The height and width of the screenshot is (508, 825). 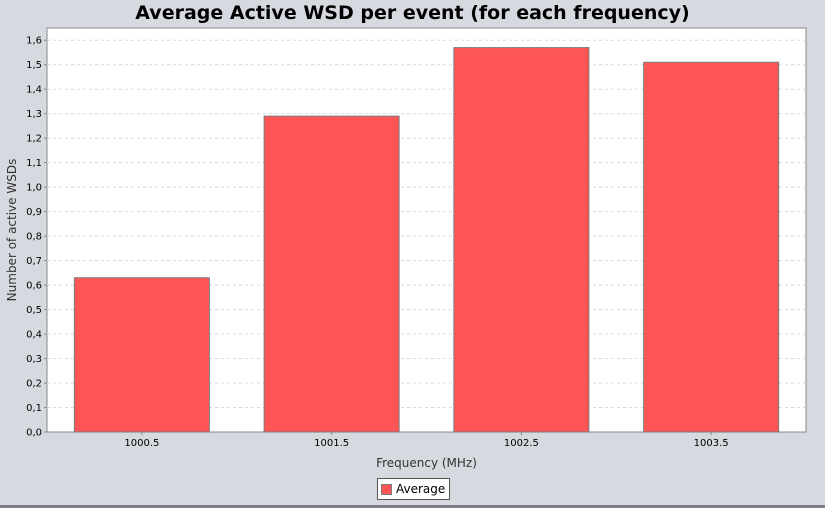 What do you see at coordinates (426, 463) in the screenshot?
I see `x-axis-title: Frequency (MHz)` at bounding box center [426, 463].